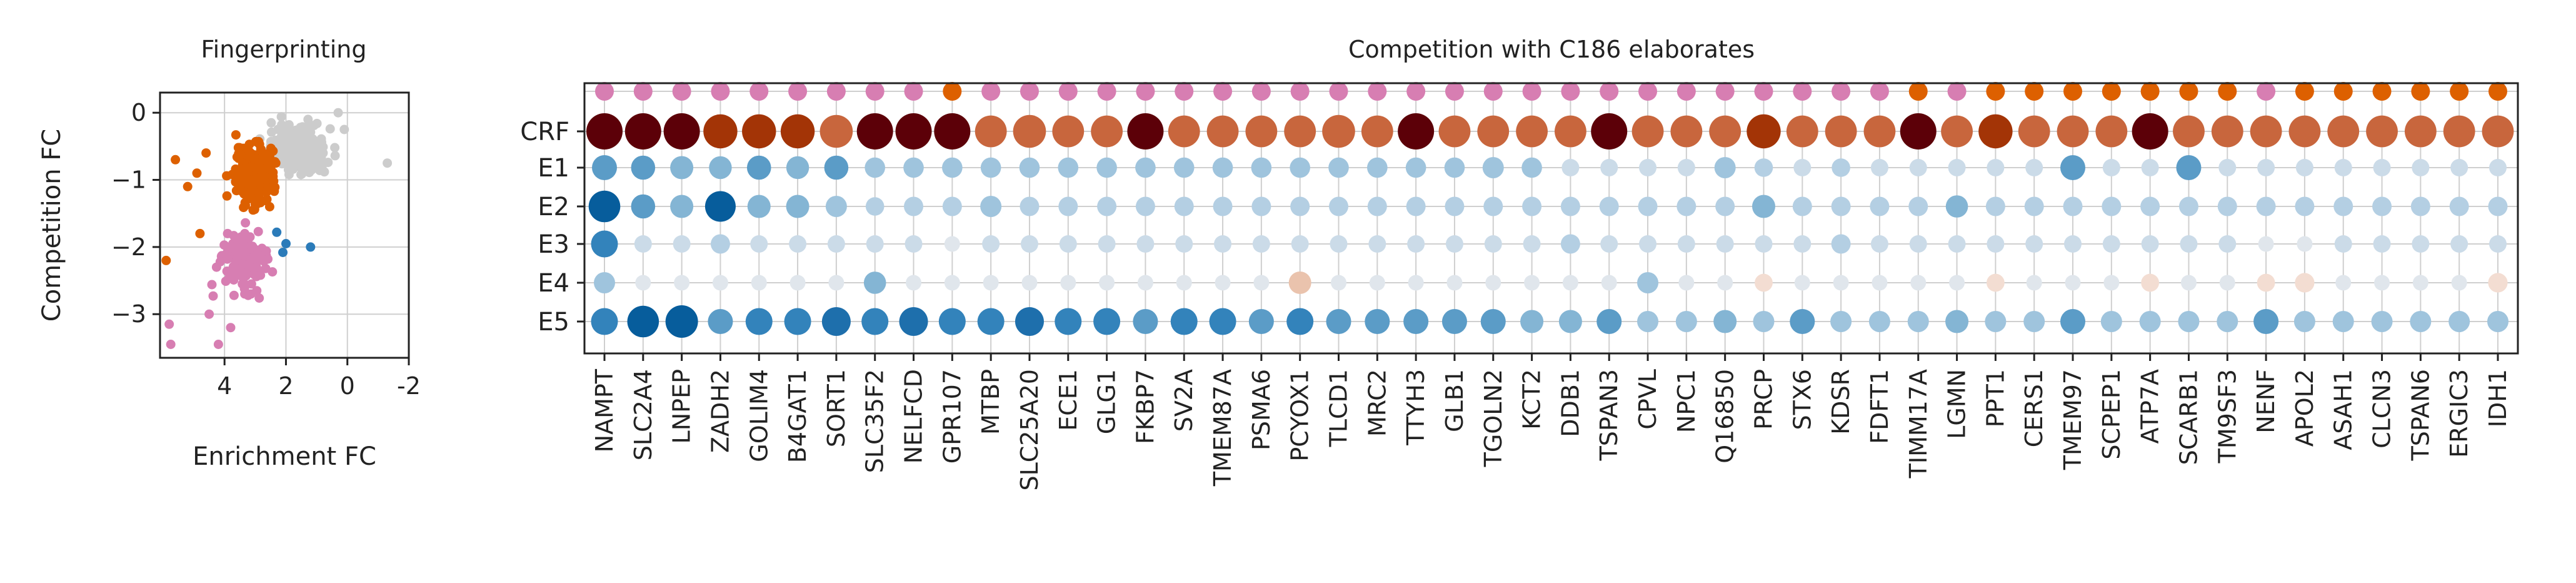  Describe the element at coordinates (1686, 401) in the screenshot. I see `matrix-col-label: NPC1` at that location.